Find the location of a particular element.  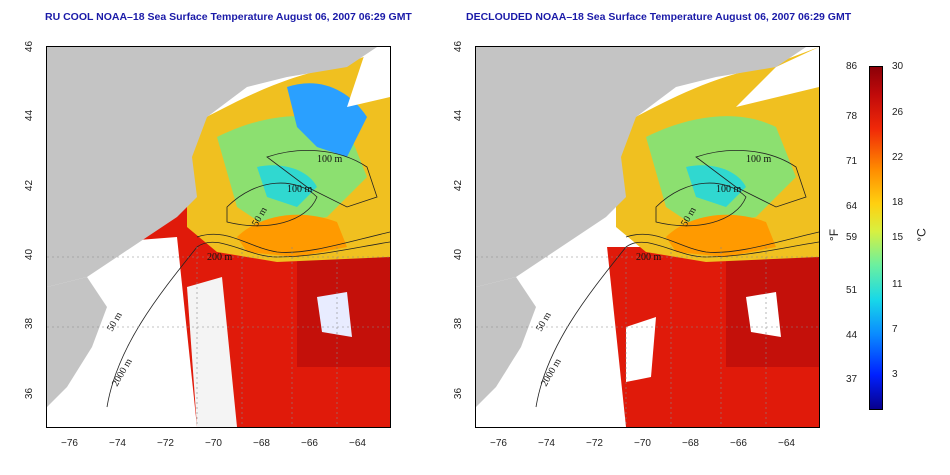

colorbar-f-tick: 71 is located at coordinates (852, 161).